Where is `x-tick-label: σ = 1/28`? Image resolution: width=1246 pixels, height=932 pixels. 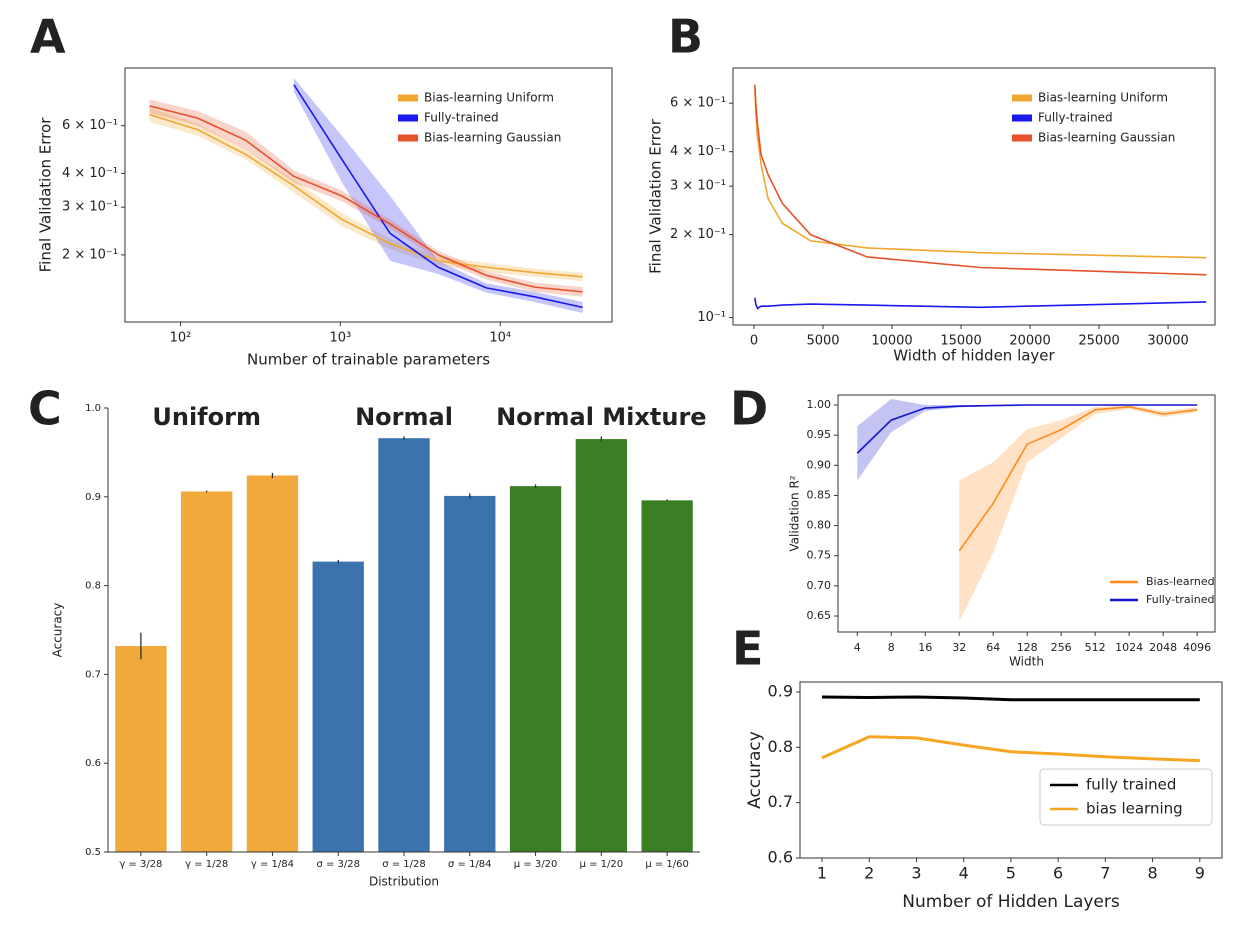 x-tick-label: σ = 1/28 is located at coordinates (404, 864).